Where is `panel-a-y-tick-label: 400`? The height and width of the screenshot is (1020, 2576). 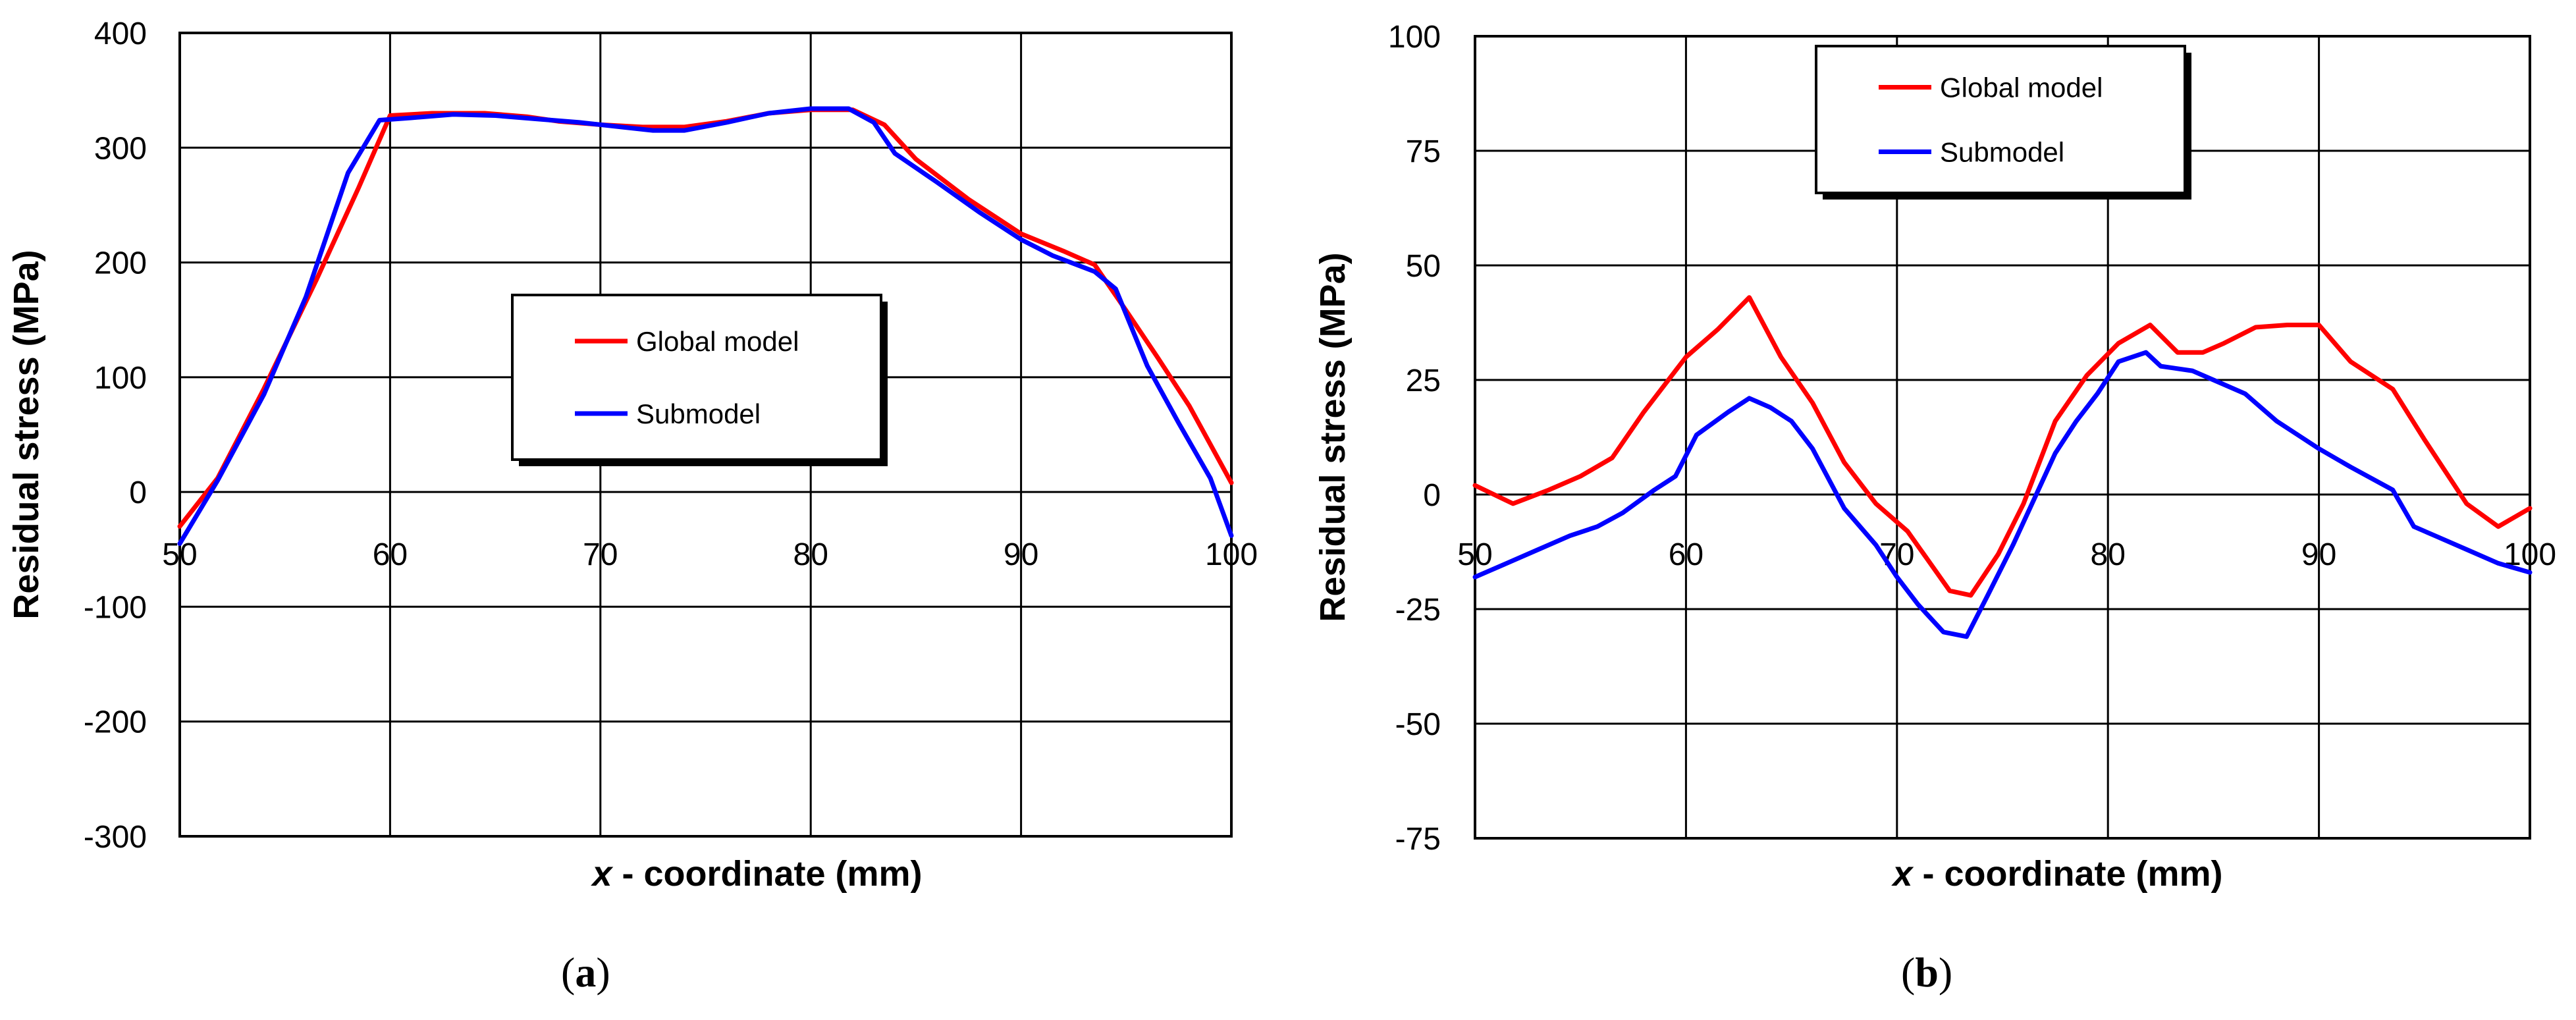 panel-a-y-tick-label: 400 is located at coordinates (121, 33).